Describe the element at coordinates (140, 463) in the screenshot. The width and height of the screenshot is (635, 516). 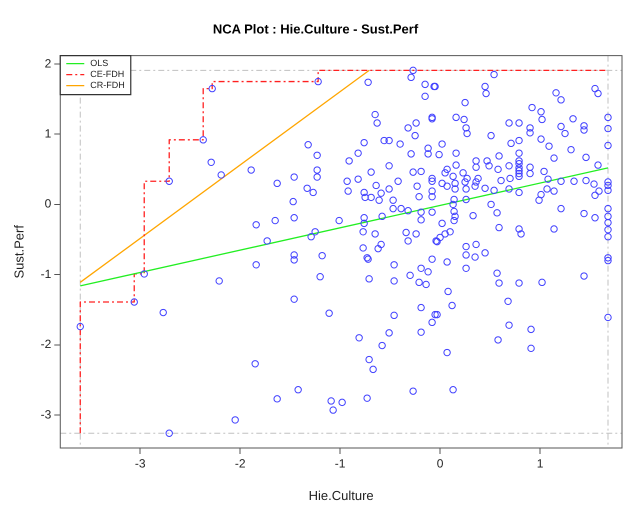
I see `x-tick-label: -3` at that location.